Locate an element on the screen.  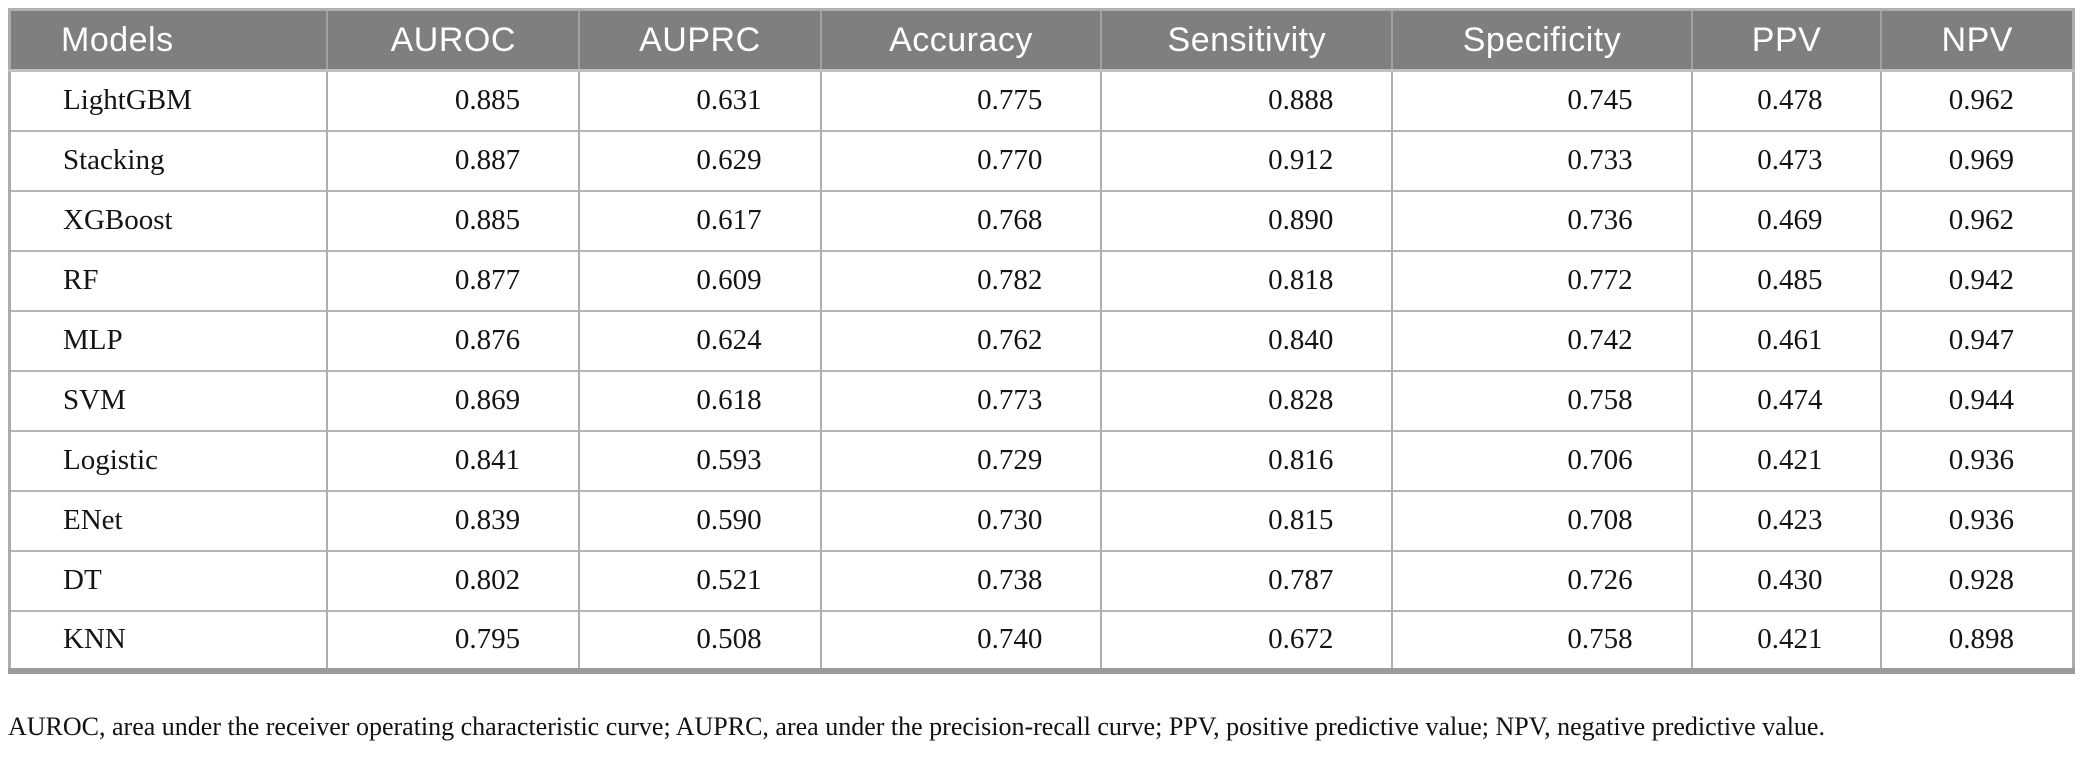
metric-value-cell: 0.840 is located at coordinates (1247, 340).